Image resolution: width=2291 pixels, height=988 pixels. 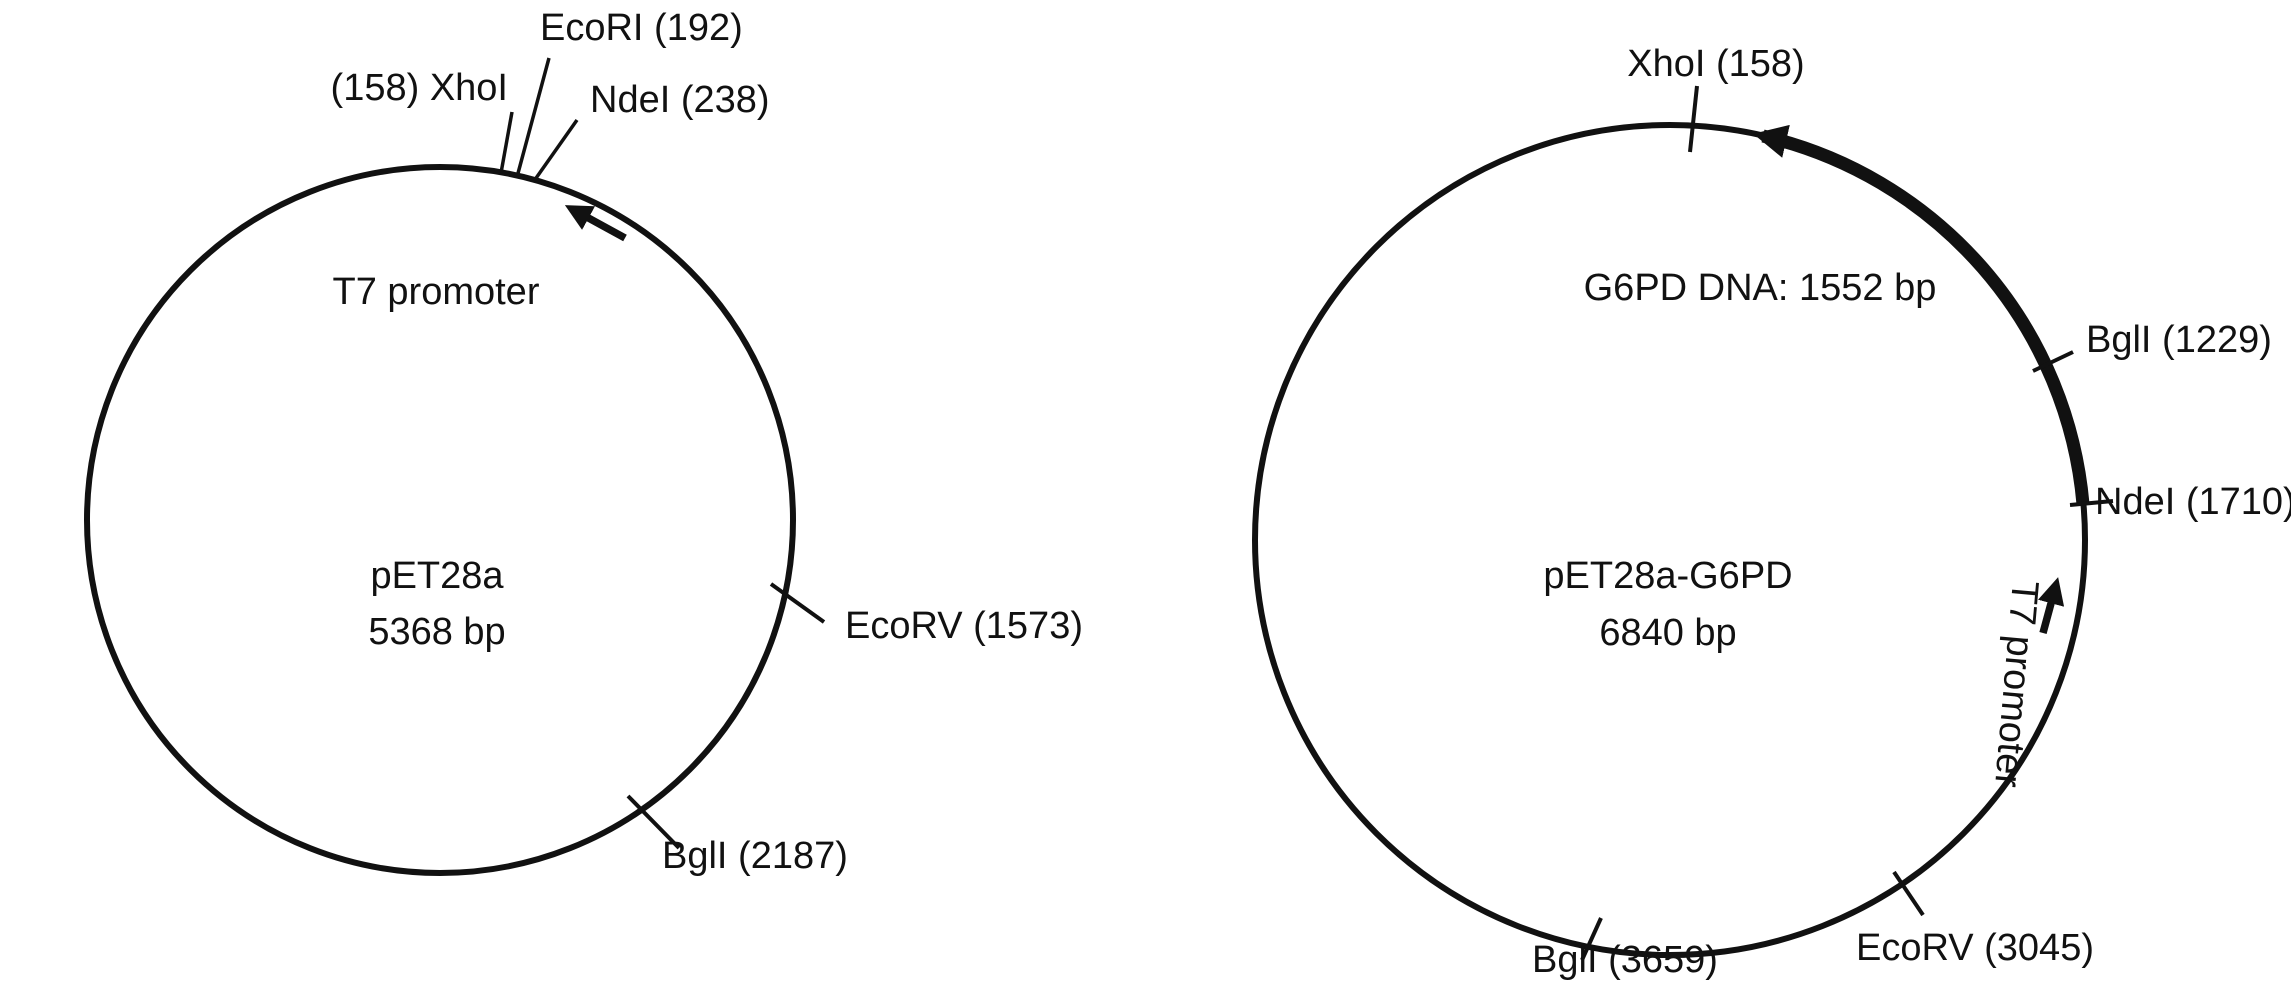 I want to click on right-ndei-tick, so click(x=2091, y=503).